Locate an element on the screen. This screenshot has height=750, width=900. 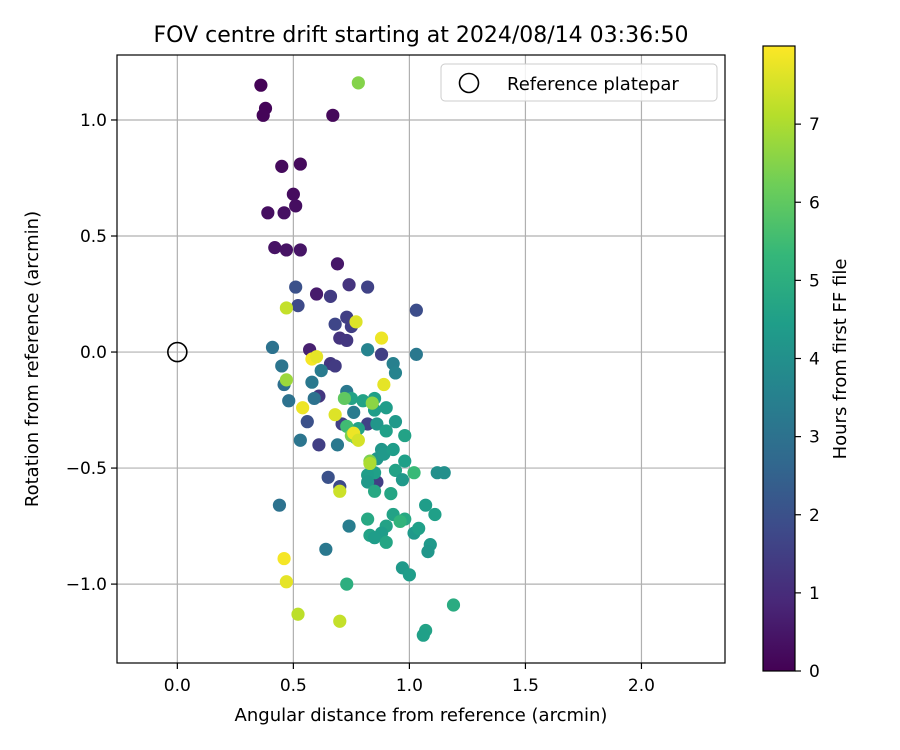
colorbar-tick-label: 4 is located at coordinates (814, 360).